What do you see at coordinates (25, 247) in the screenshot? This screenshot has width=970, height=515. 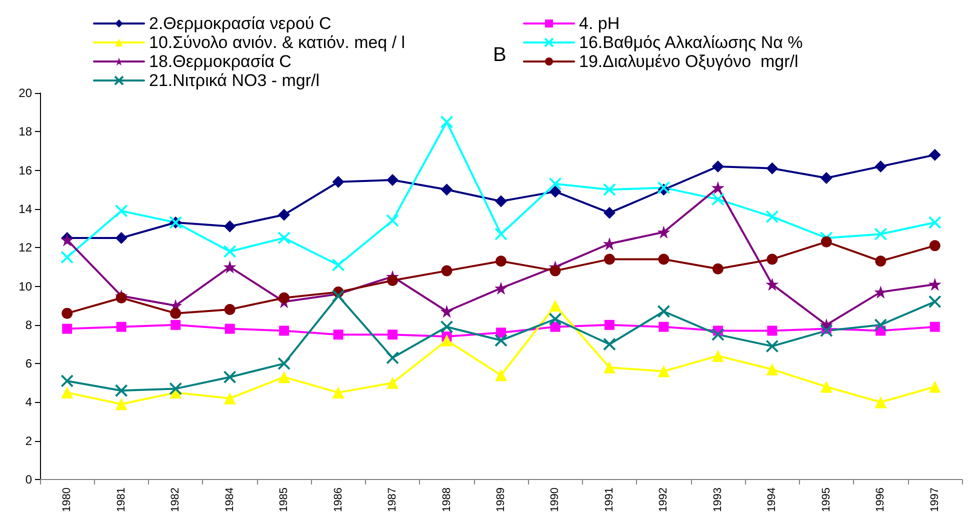 I see `y-tick-label: 12` at bounding box center [25, 247].